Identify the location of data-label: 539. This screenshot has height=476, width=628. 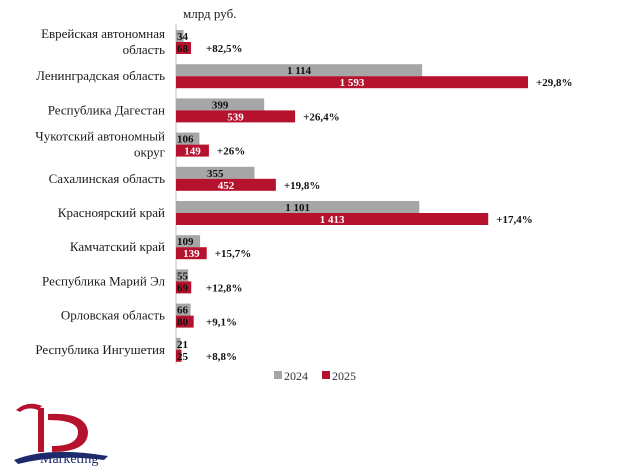
(235, 117).